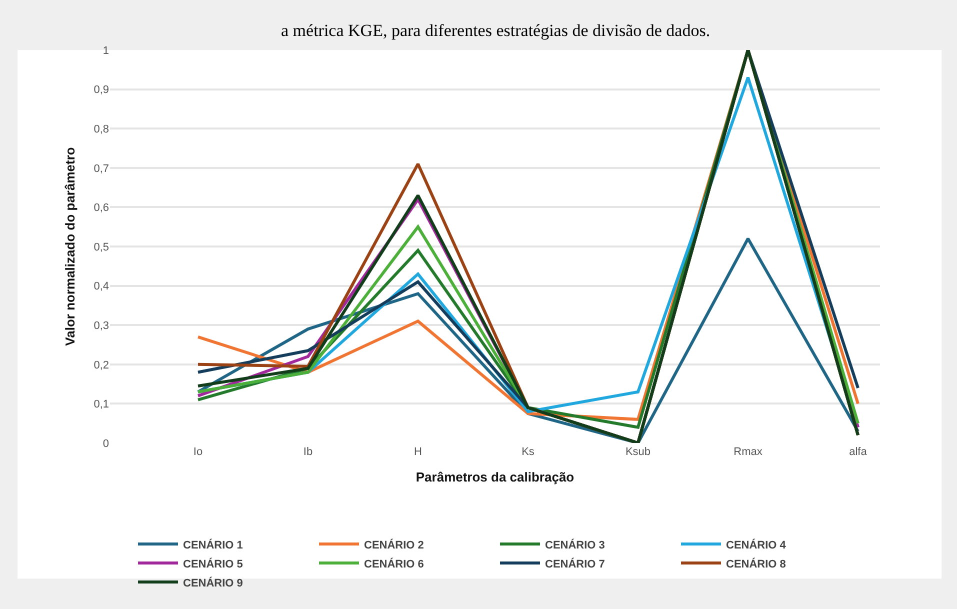  Describe the element at coordinates (101, 404) in the screenshot. I see `y-tick-label: 0,1` at that location.